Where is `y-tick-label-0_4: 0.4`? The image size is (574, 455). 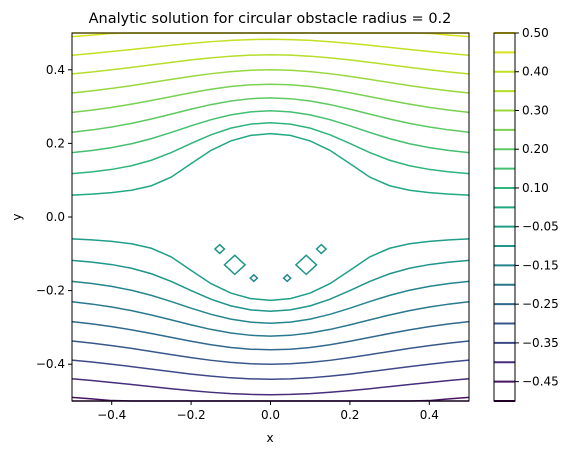 y-tick-label-0_4: 0.4 is located at coordinates (55, 70).